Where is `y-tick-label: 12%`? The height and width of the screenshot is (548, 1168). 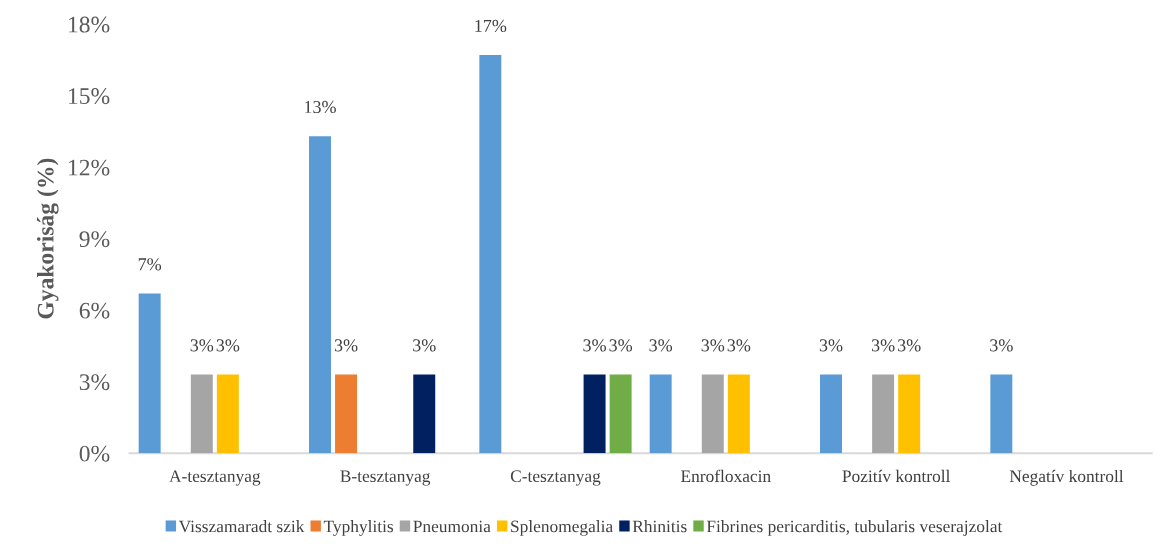
y-tick-label: 12% is located at coordinates (89, 167).